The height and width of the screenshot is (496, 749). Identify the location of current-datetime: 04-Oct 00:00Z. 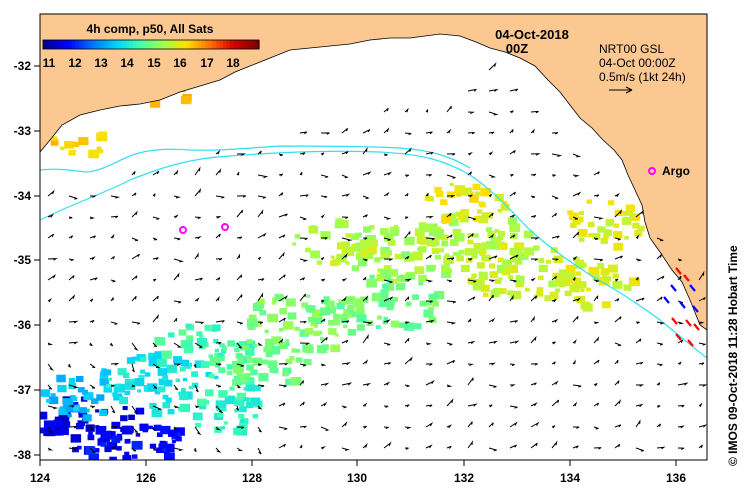
(637, 63).